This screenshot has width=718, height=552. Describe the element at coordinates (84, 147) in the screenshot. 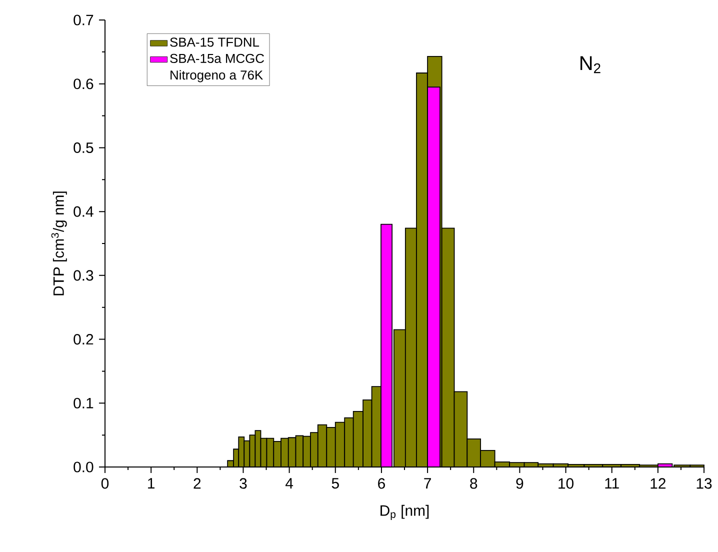

I see `y-tick-label: 0.5` at that location.